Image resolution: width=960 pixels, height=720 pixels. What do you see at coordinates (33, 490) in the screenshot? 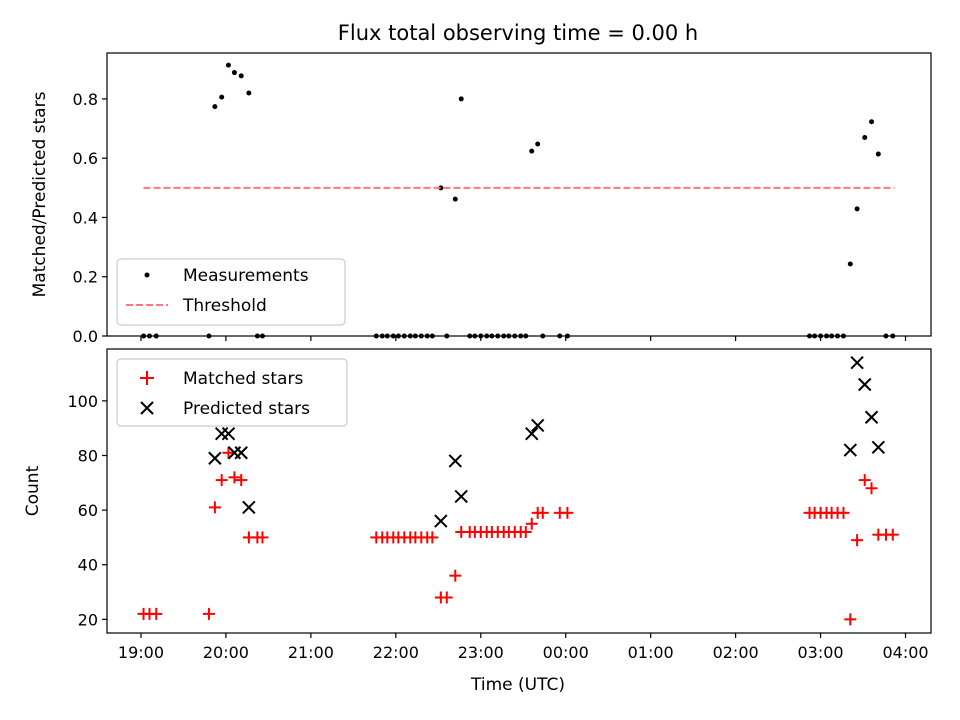
I see `count-y-axis-label: Count` at bounding box center [33, 490].